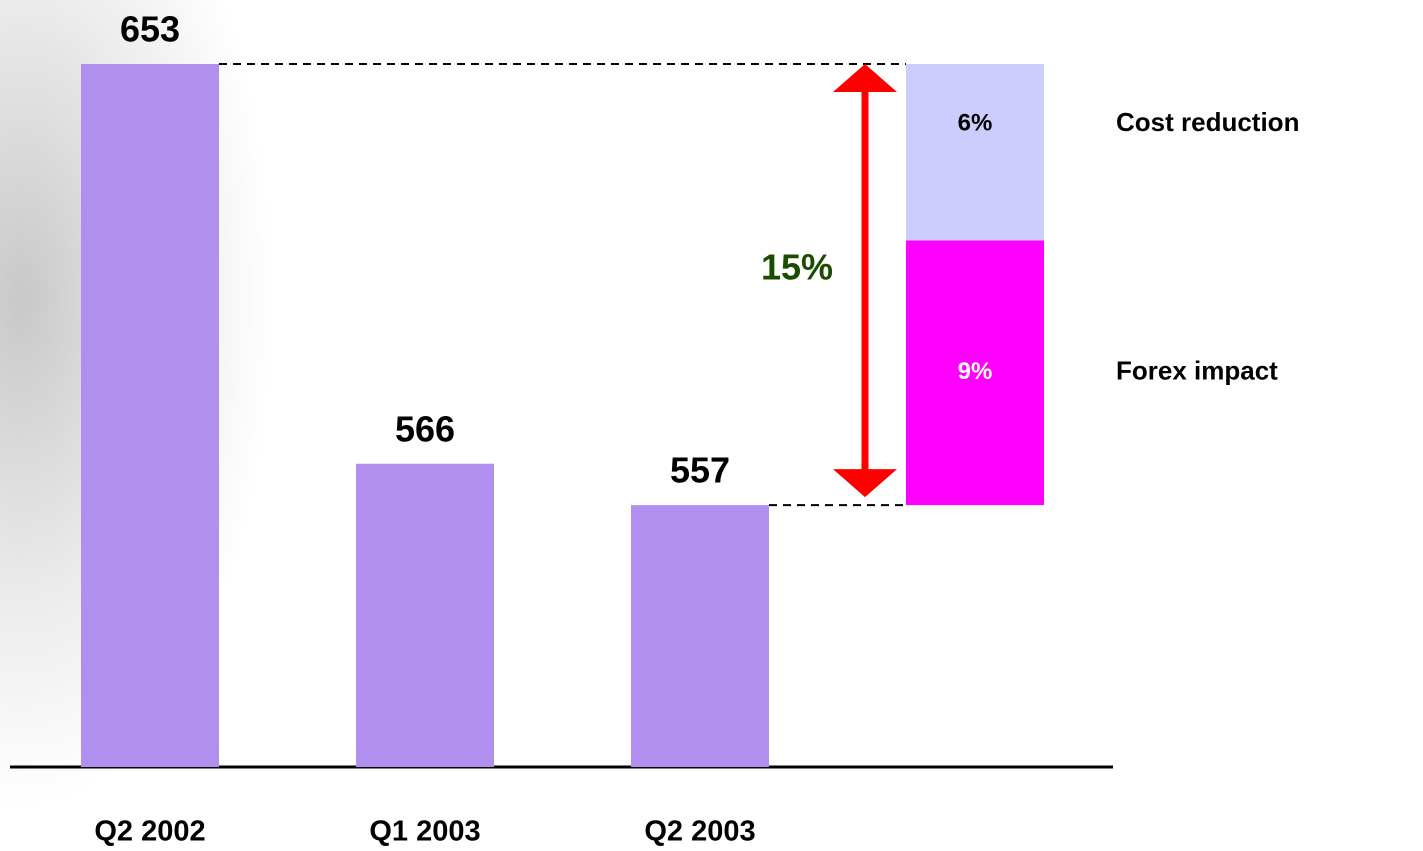  I want to click on x-tick-label: Q1 2003, so click(424, 832).